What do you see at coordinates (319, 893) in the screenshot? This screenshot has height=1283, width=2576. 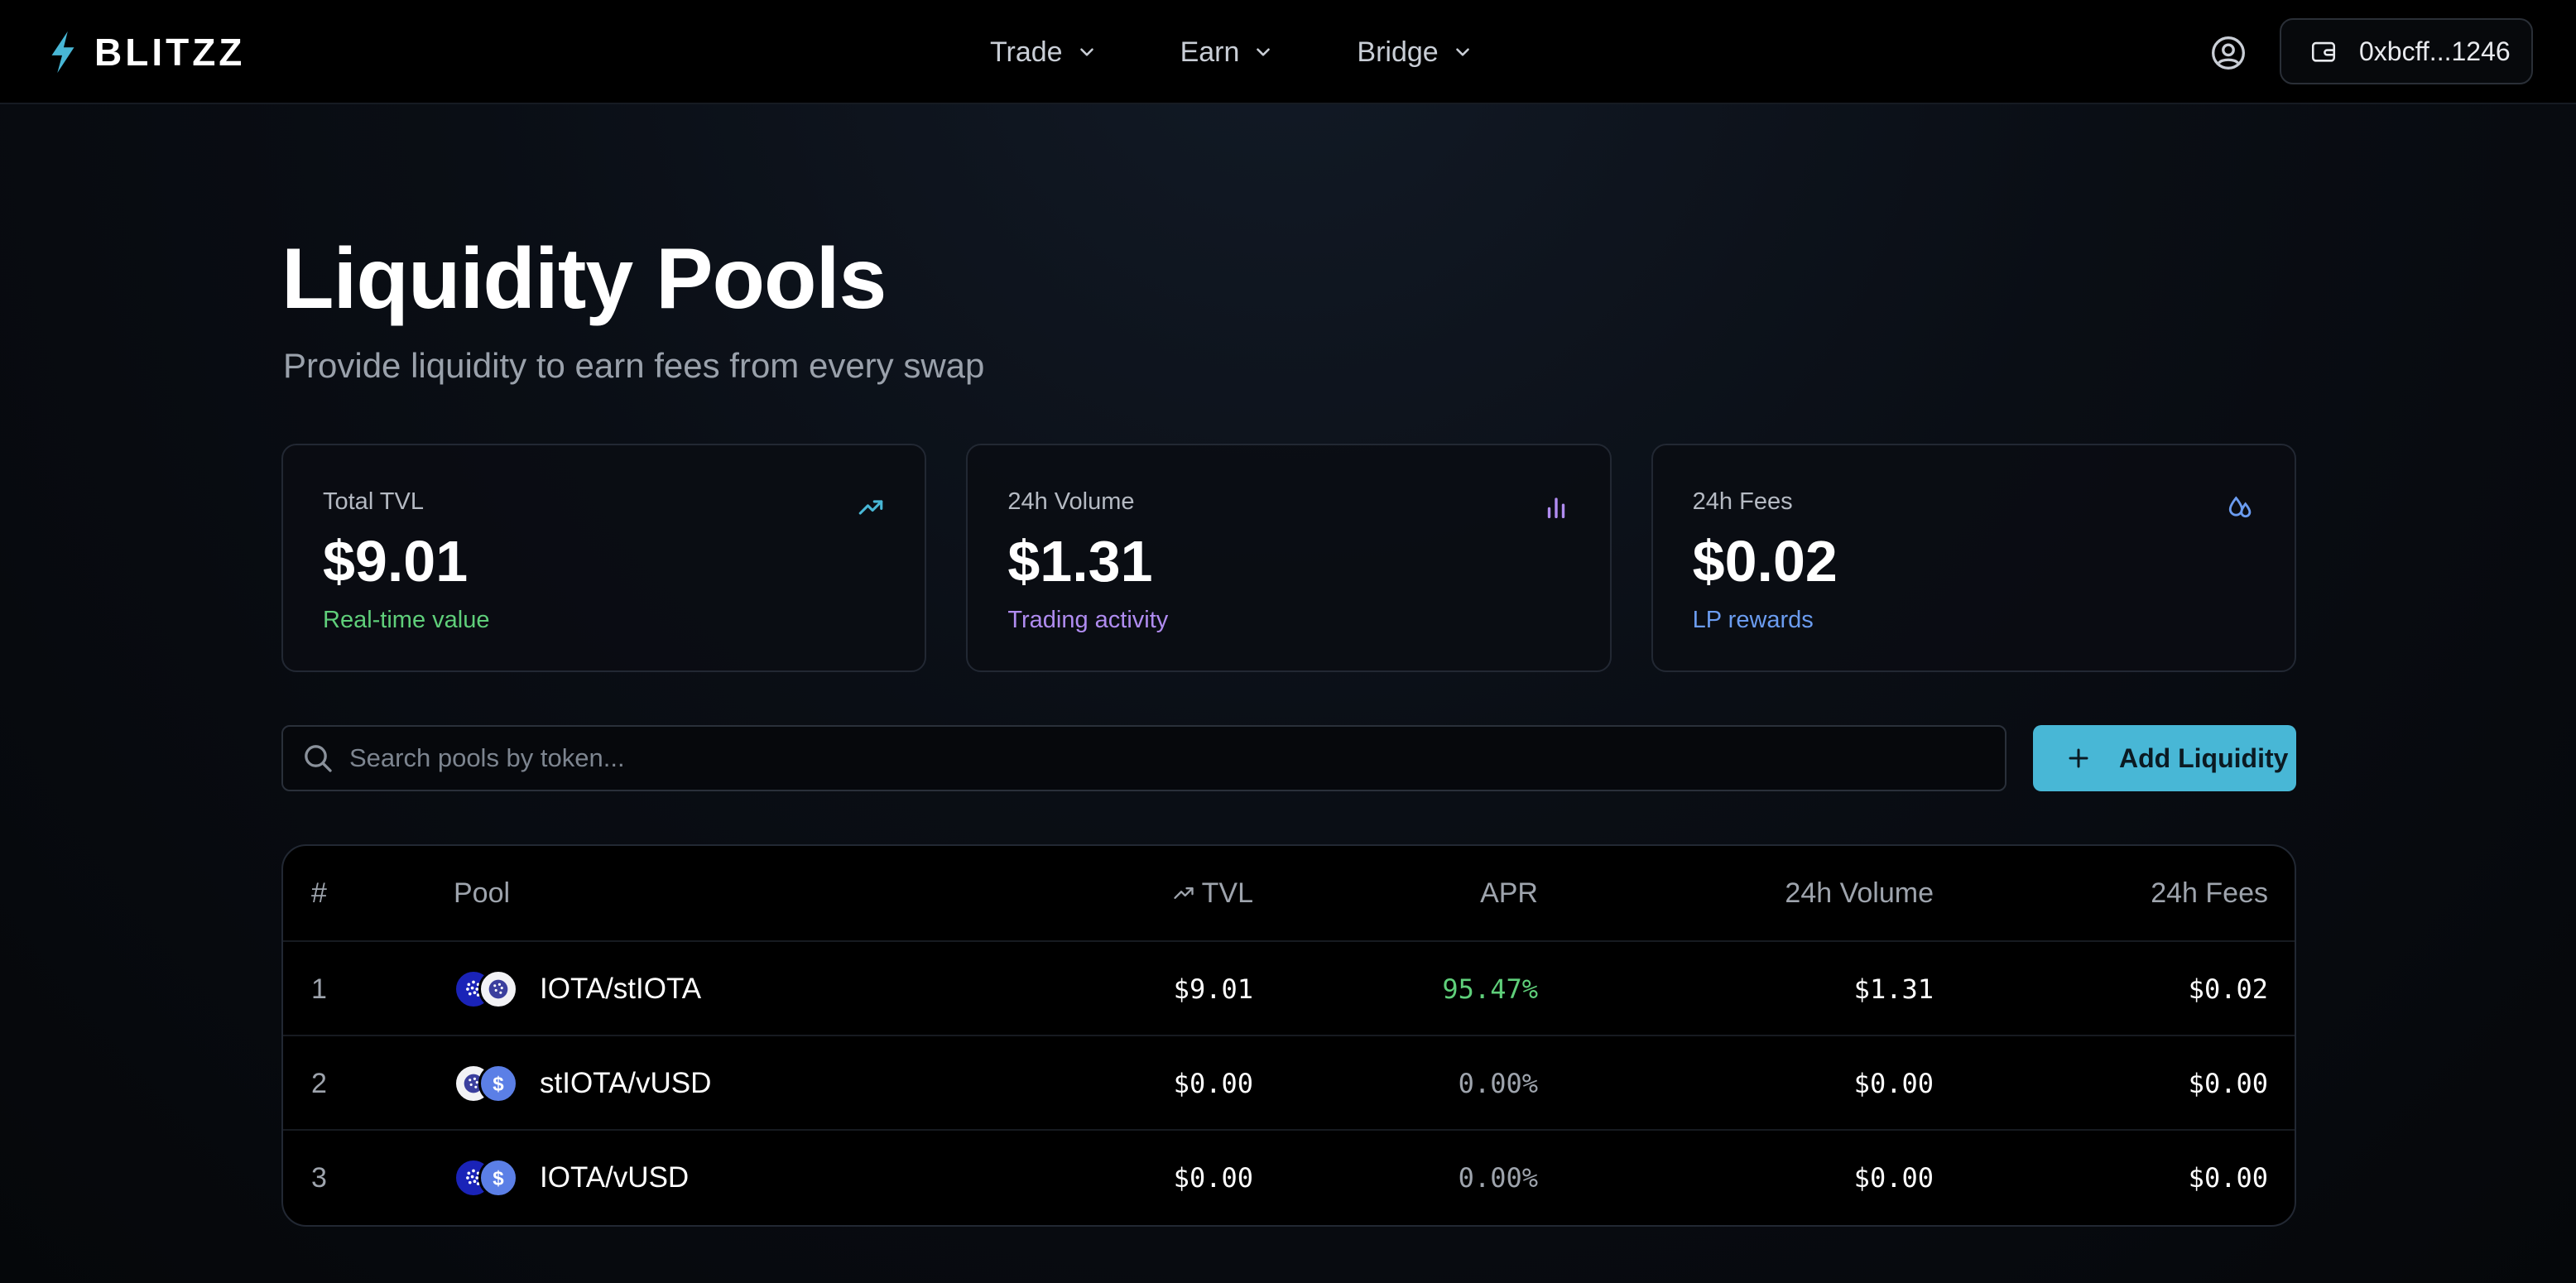 I see `col-header-num: #` at bounding box center [319, 893].